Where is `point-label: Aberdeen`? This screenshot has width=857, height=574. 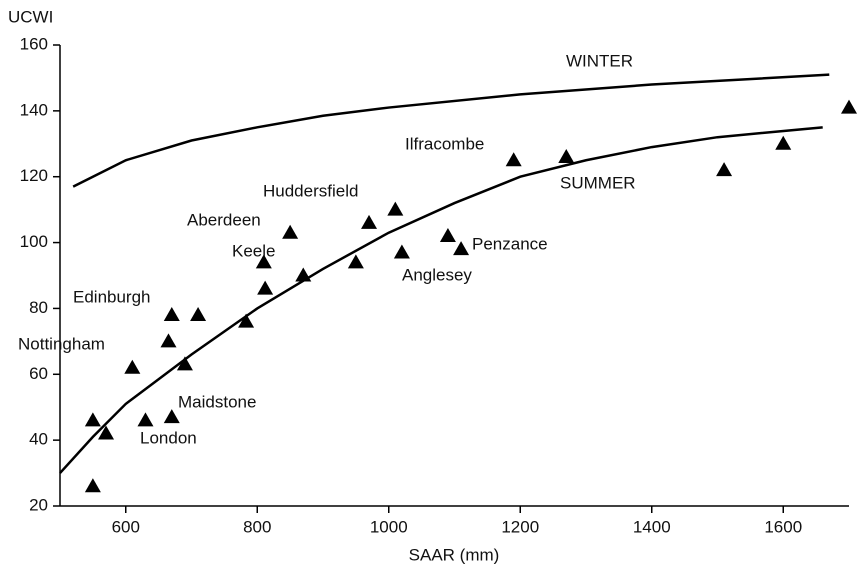
point-label: Aberdeen is located at coordinates (224, 219).